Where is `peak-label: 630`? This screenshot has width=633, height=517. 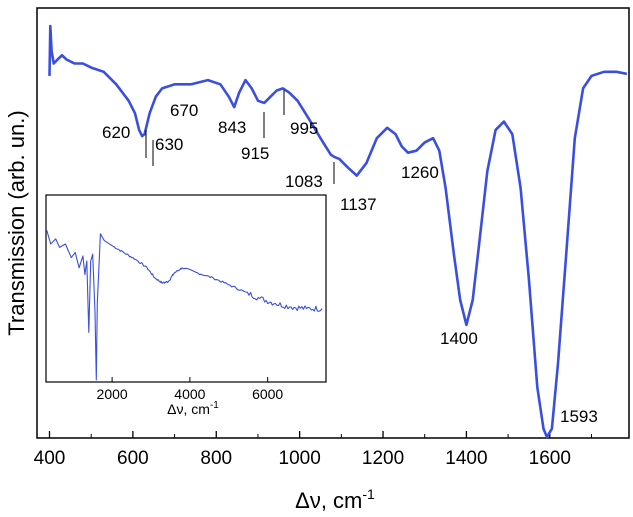
peak-label: 630 is located at coordinates (169, 144).